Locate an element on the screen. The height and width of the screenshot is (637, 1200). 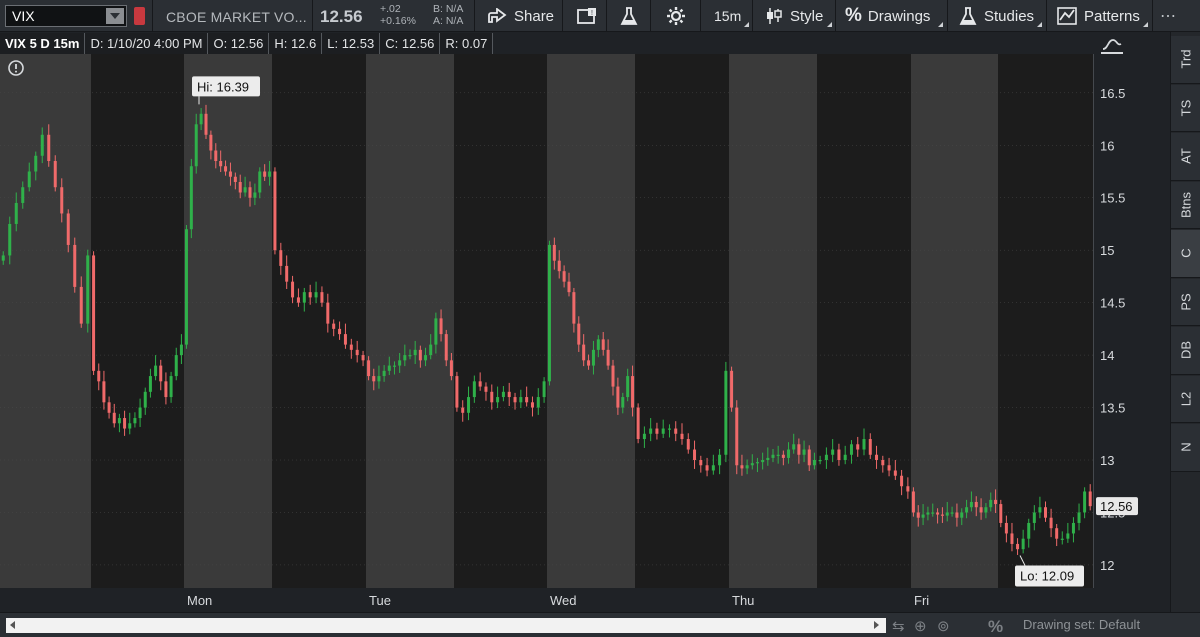
share-icon is located at coordinates (497, 15).